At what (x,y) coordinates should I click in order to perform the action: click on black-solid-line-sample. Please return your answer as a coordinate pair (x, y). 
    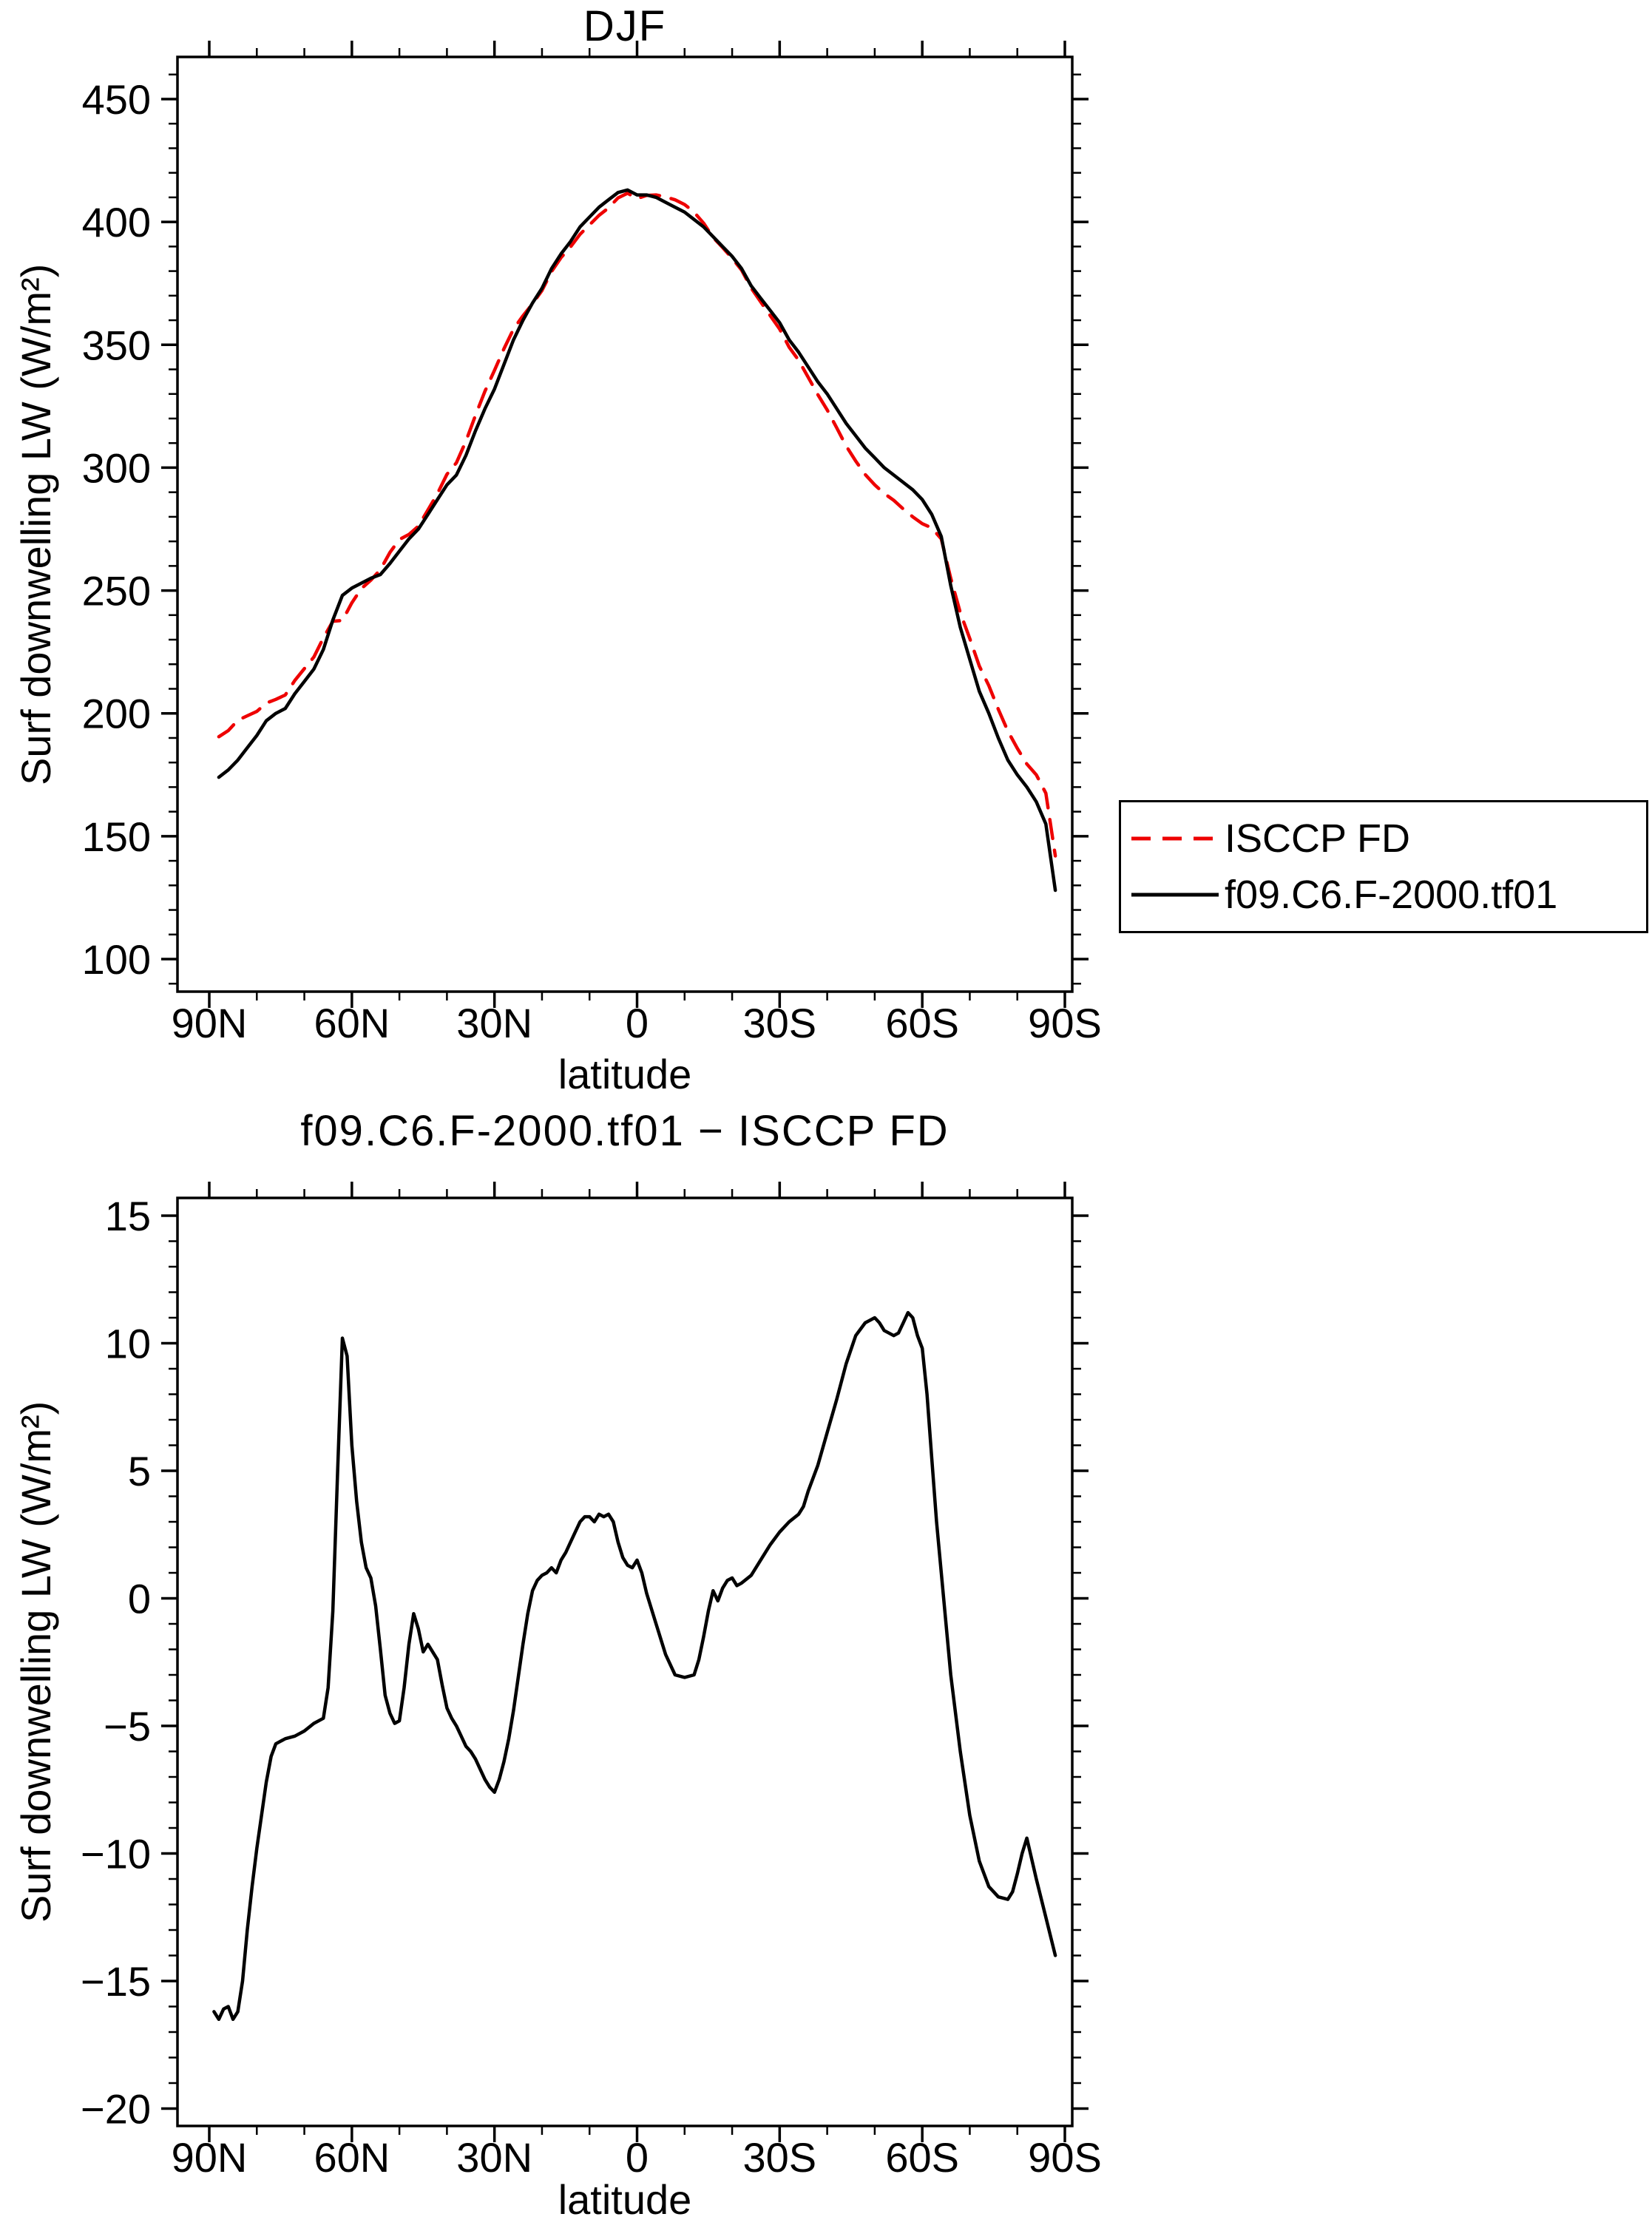
    Looking at the image, I should click on (1175, 895).